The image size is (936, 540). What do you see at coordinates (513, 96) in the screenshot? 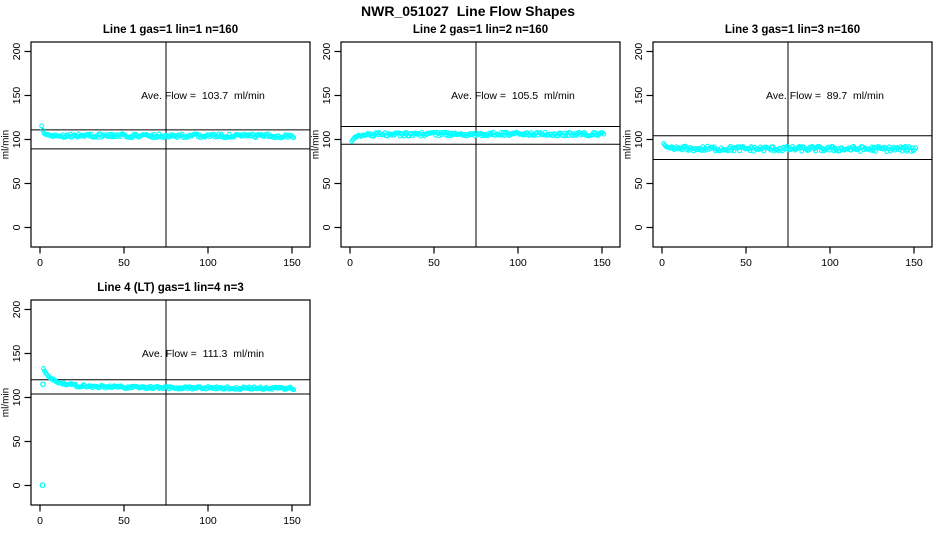
I see `panel-line2-ave-flow-label: Ave. Flow = 105.5 ml/min` at bounding box center [513, 96].